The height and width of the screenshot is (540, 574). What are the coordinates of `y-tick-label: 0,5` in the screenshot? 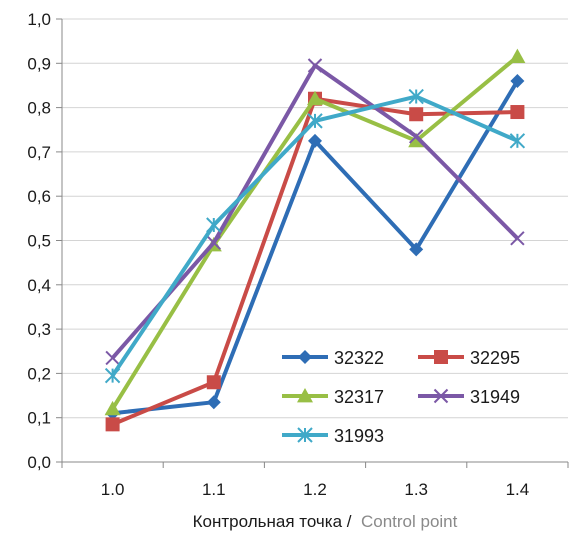 It's located at (39, 241).